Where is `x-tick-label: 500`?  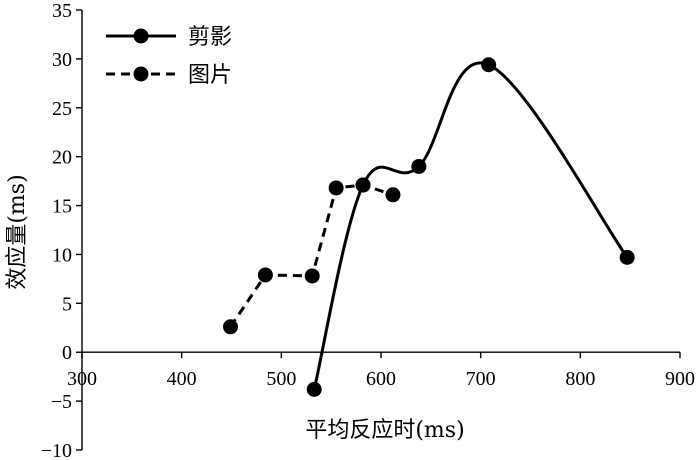
x-tick-label: 500 is located at coordinates (281, 379).